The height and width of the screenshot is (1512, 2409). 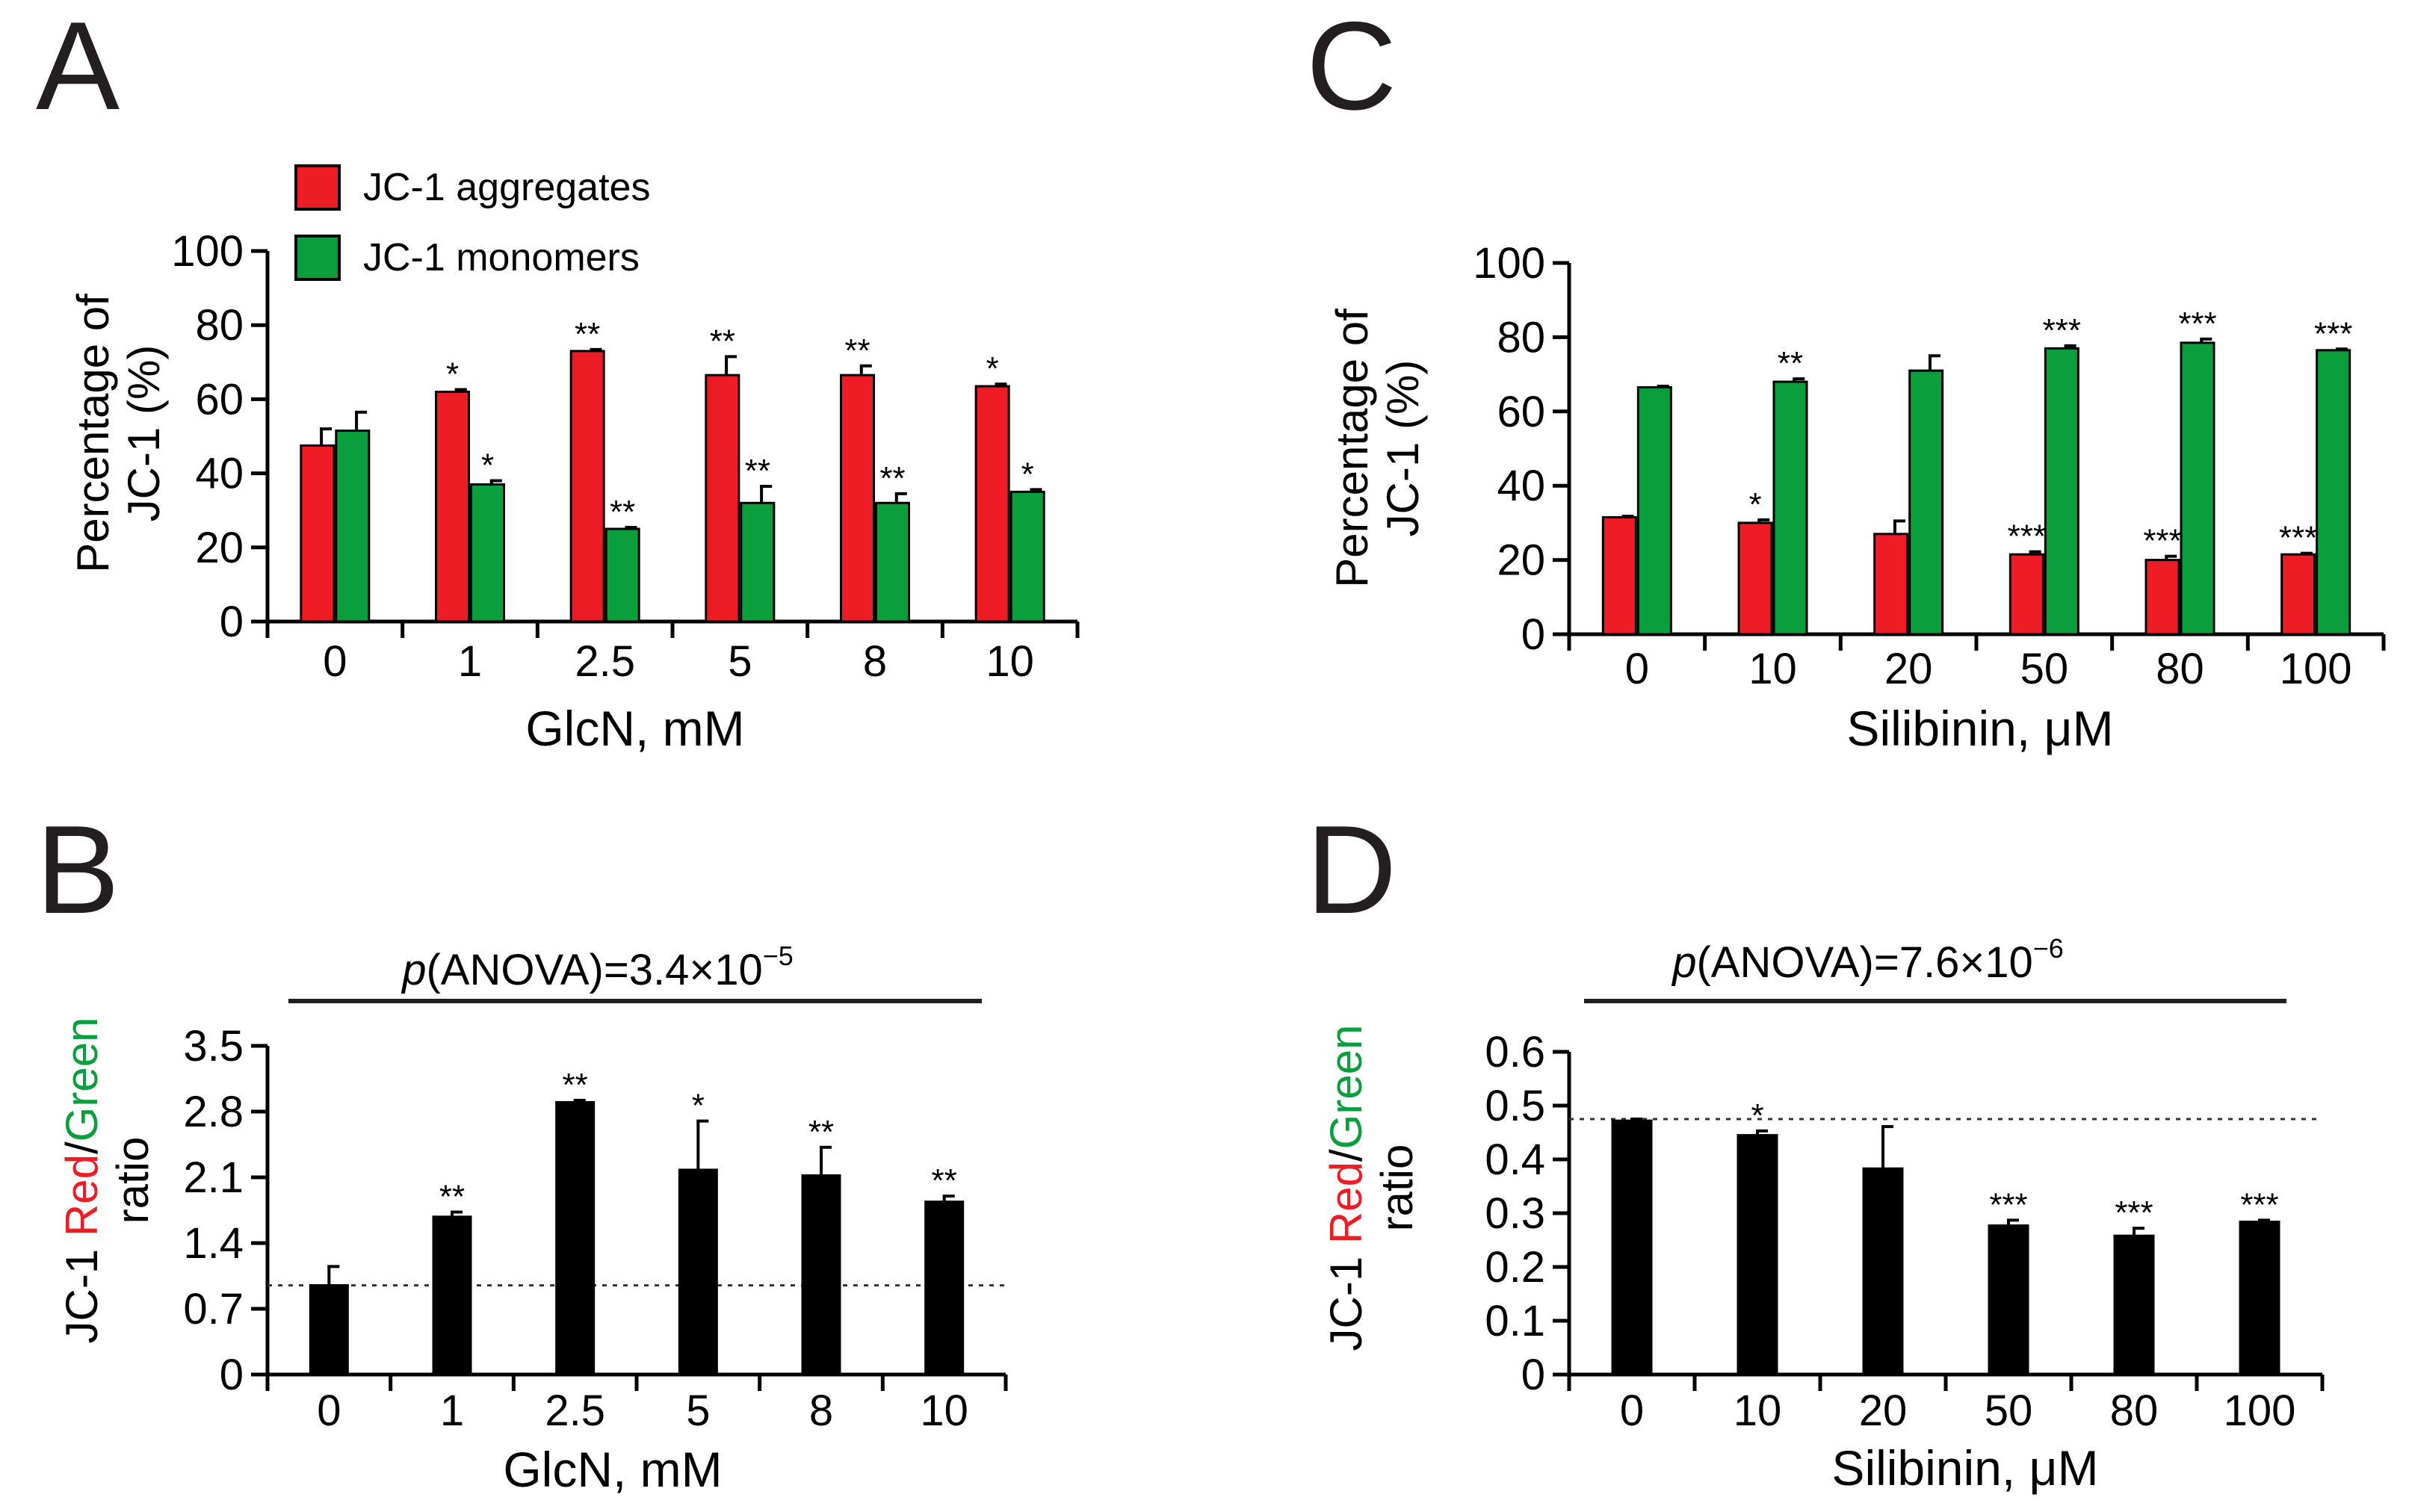 I want to click on y-tick-label: 0.6, so click(x=1515, y=1052).